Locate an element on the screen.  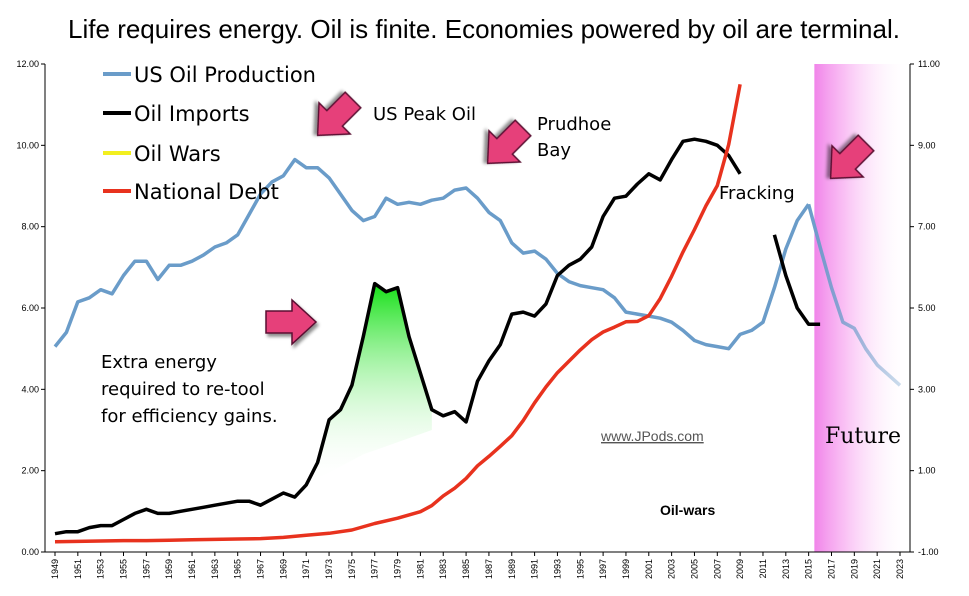
x-tick-label: 1953 is located at coordinates (101, 569).